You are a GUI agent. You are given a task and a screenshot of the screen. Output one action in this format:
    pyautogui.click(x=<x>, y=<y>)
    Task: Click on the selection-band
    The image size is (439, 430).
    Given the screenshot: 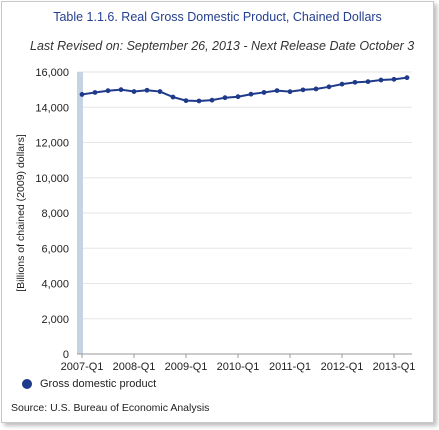 What is the action you would take?
    pyautogui.click(x=80, y=213)
    